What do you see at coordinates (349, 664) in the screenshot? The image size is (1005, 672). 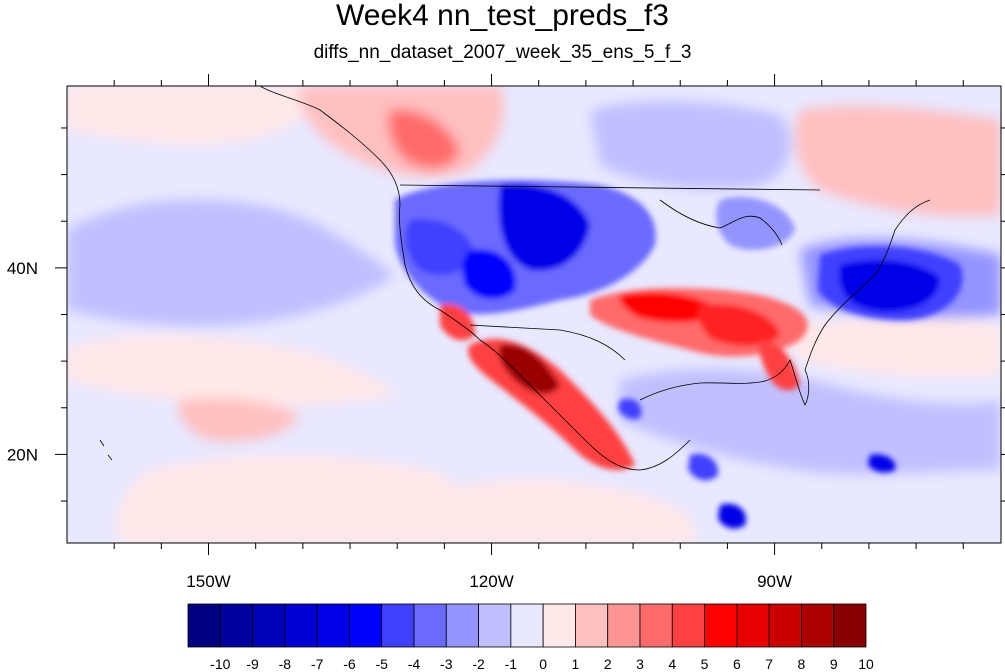 I see `colorbar-label: -6` at bounding box center [349, 664].